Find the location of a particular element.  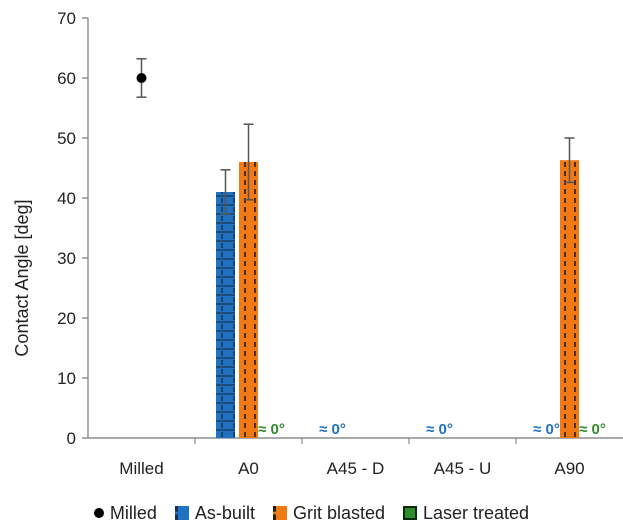

legend-marker-milled is located at coordinates (98, 513).